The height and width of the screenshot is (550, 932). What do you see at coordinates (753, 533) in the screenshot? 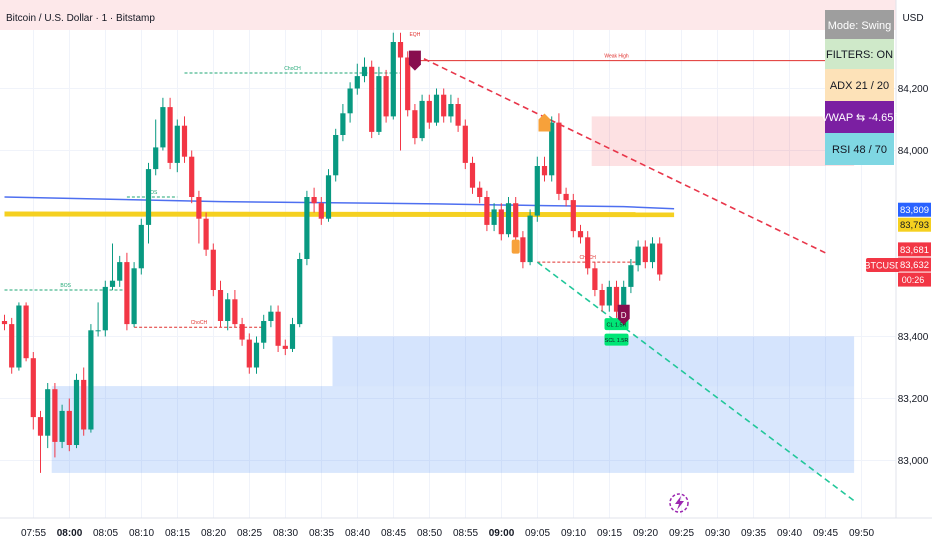
I see `time-tick-label: 09:35` at bounding box center [753, 533].